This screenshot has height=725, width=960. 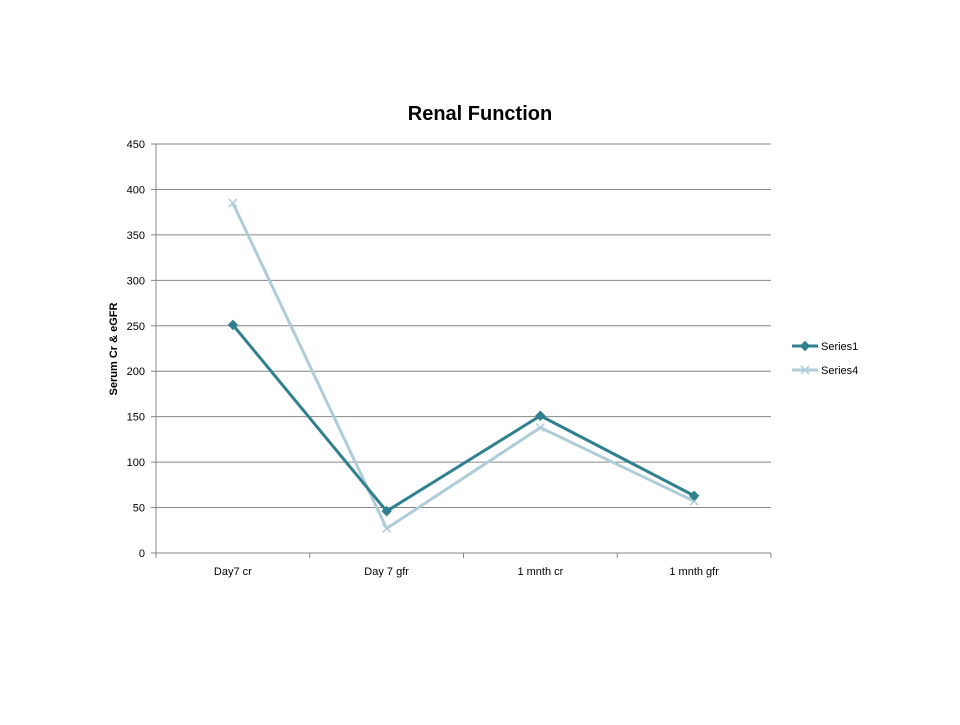 I want to click on y-tick-label: 450, so click(x=136, y=145).